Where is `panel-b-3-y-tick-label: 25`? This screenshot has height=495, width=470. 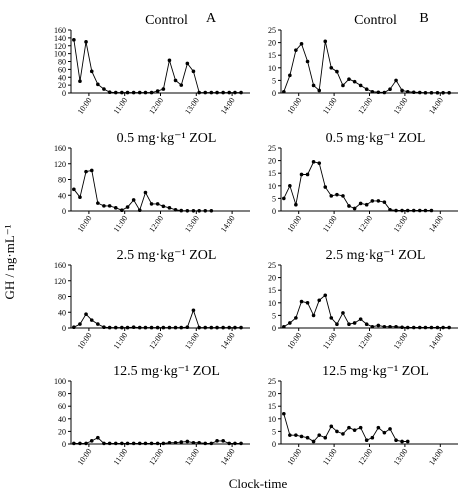
panel-b-3-y-tick-label: 25 is located at coordinates (272, 265).